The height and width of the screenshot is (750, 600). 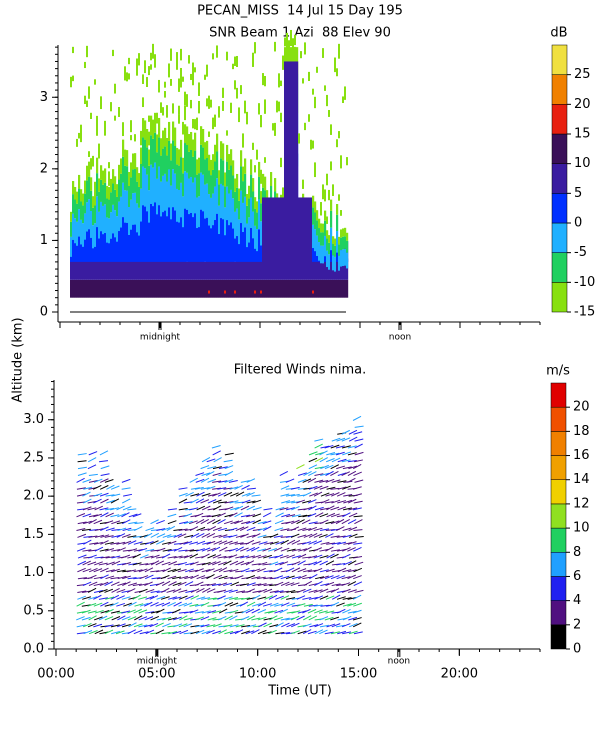 I want to click on colorbar-band, so click(x=559, y=119).